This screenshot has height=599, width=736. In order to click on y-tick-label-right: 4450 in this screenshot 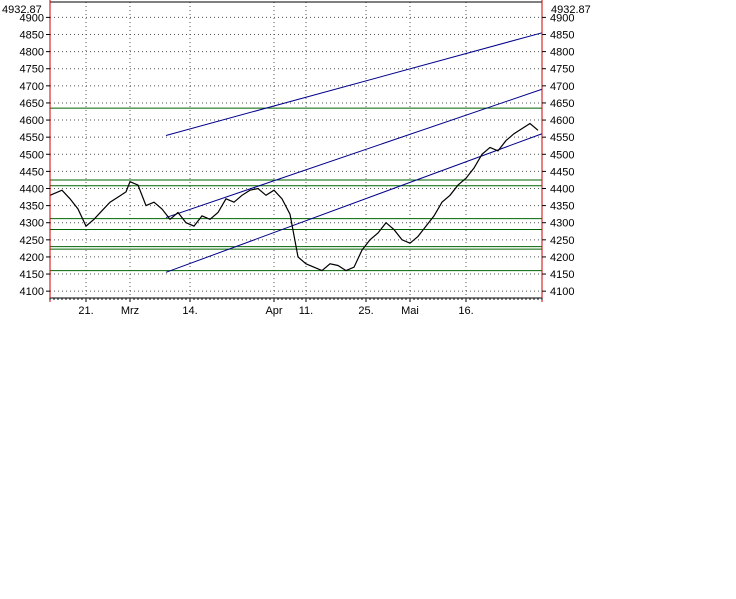, I will do `click(562, 172)`.